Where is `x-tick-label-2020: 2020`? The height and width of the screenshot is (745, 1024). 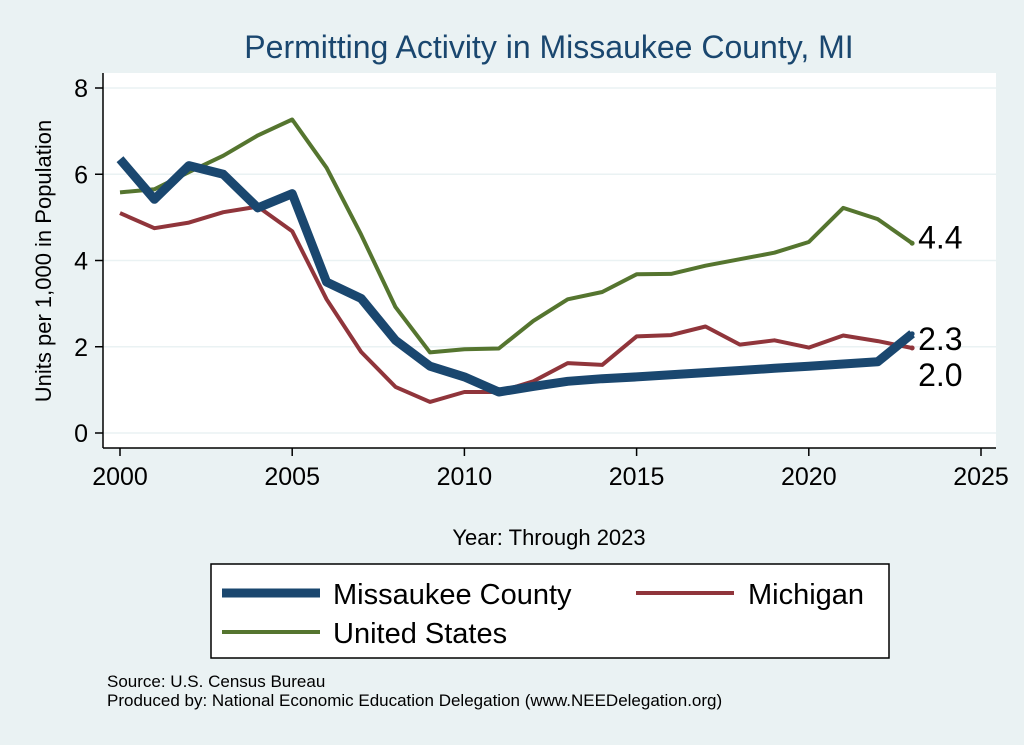
x-tick-label-2020: 2020 is located at coordinates (809, 477).